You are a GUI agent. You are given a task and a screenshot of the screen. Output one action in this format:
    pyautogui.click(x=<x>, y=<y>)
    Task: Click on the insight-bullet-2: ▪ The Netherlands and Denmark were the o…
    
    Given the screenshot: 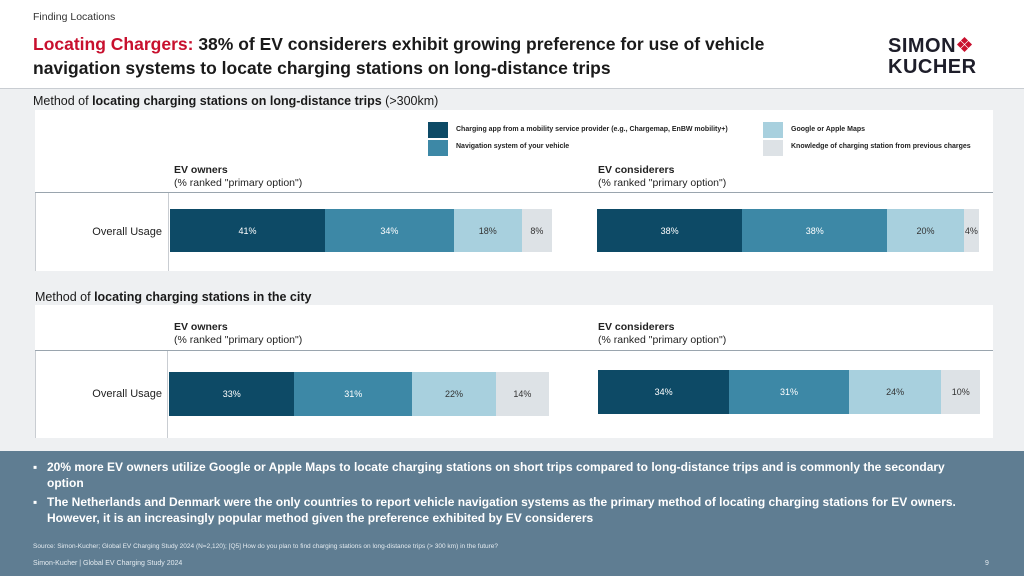 What is the action you would take?
    pyautogui.click(x=503, y=510)
    